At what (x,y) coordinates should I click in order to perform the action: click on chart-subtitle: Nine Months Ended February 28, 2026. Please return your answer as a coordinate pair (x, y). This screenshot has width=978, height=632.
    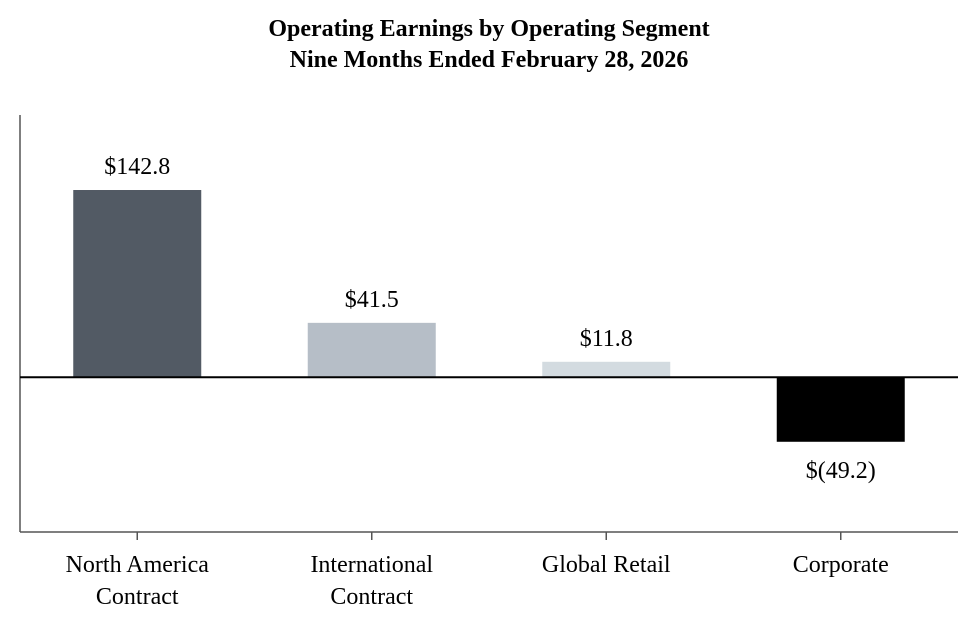
    Looking at the image, I should click on (489, 60).